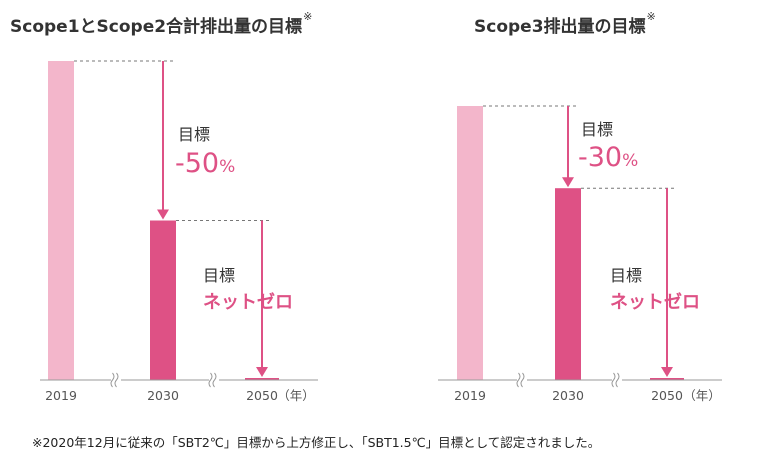 The height and width of the screenshot is (464, 760). Describe the element at coordinates (227, 167) in the screenshot. I see `chart-1-target-value-unit-1: %` at that location.